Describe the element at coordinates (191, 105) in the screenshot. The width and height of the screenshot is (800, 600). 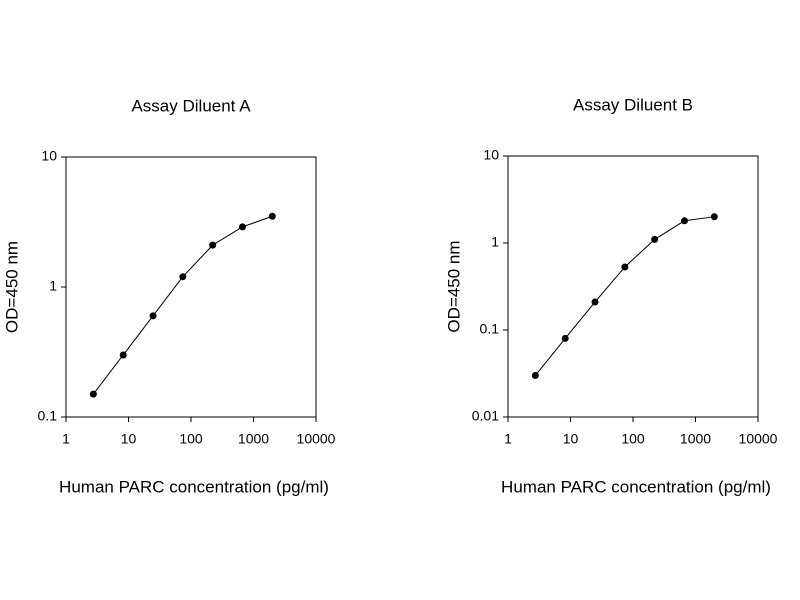
I see `title: Assay Diluent A` at that location.